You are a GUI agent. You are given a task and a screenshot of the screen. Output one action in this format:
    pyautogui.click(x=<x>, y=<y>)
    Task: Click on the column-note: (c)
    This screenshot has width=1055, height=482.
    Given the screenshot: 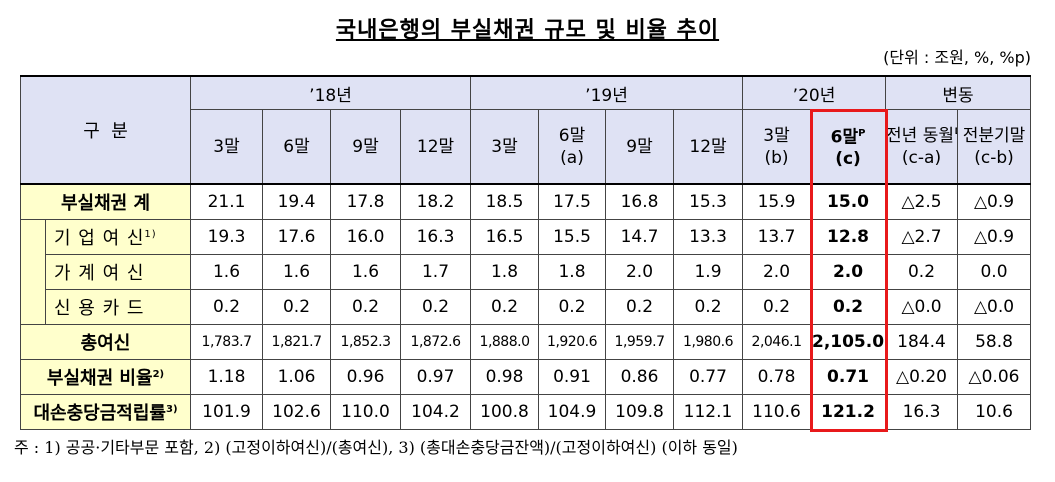 What is the action you would take?
    pyautogui.click(x=848, y=159)
    